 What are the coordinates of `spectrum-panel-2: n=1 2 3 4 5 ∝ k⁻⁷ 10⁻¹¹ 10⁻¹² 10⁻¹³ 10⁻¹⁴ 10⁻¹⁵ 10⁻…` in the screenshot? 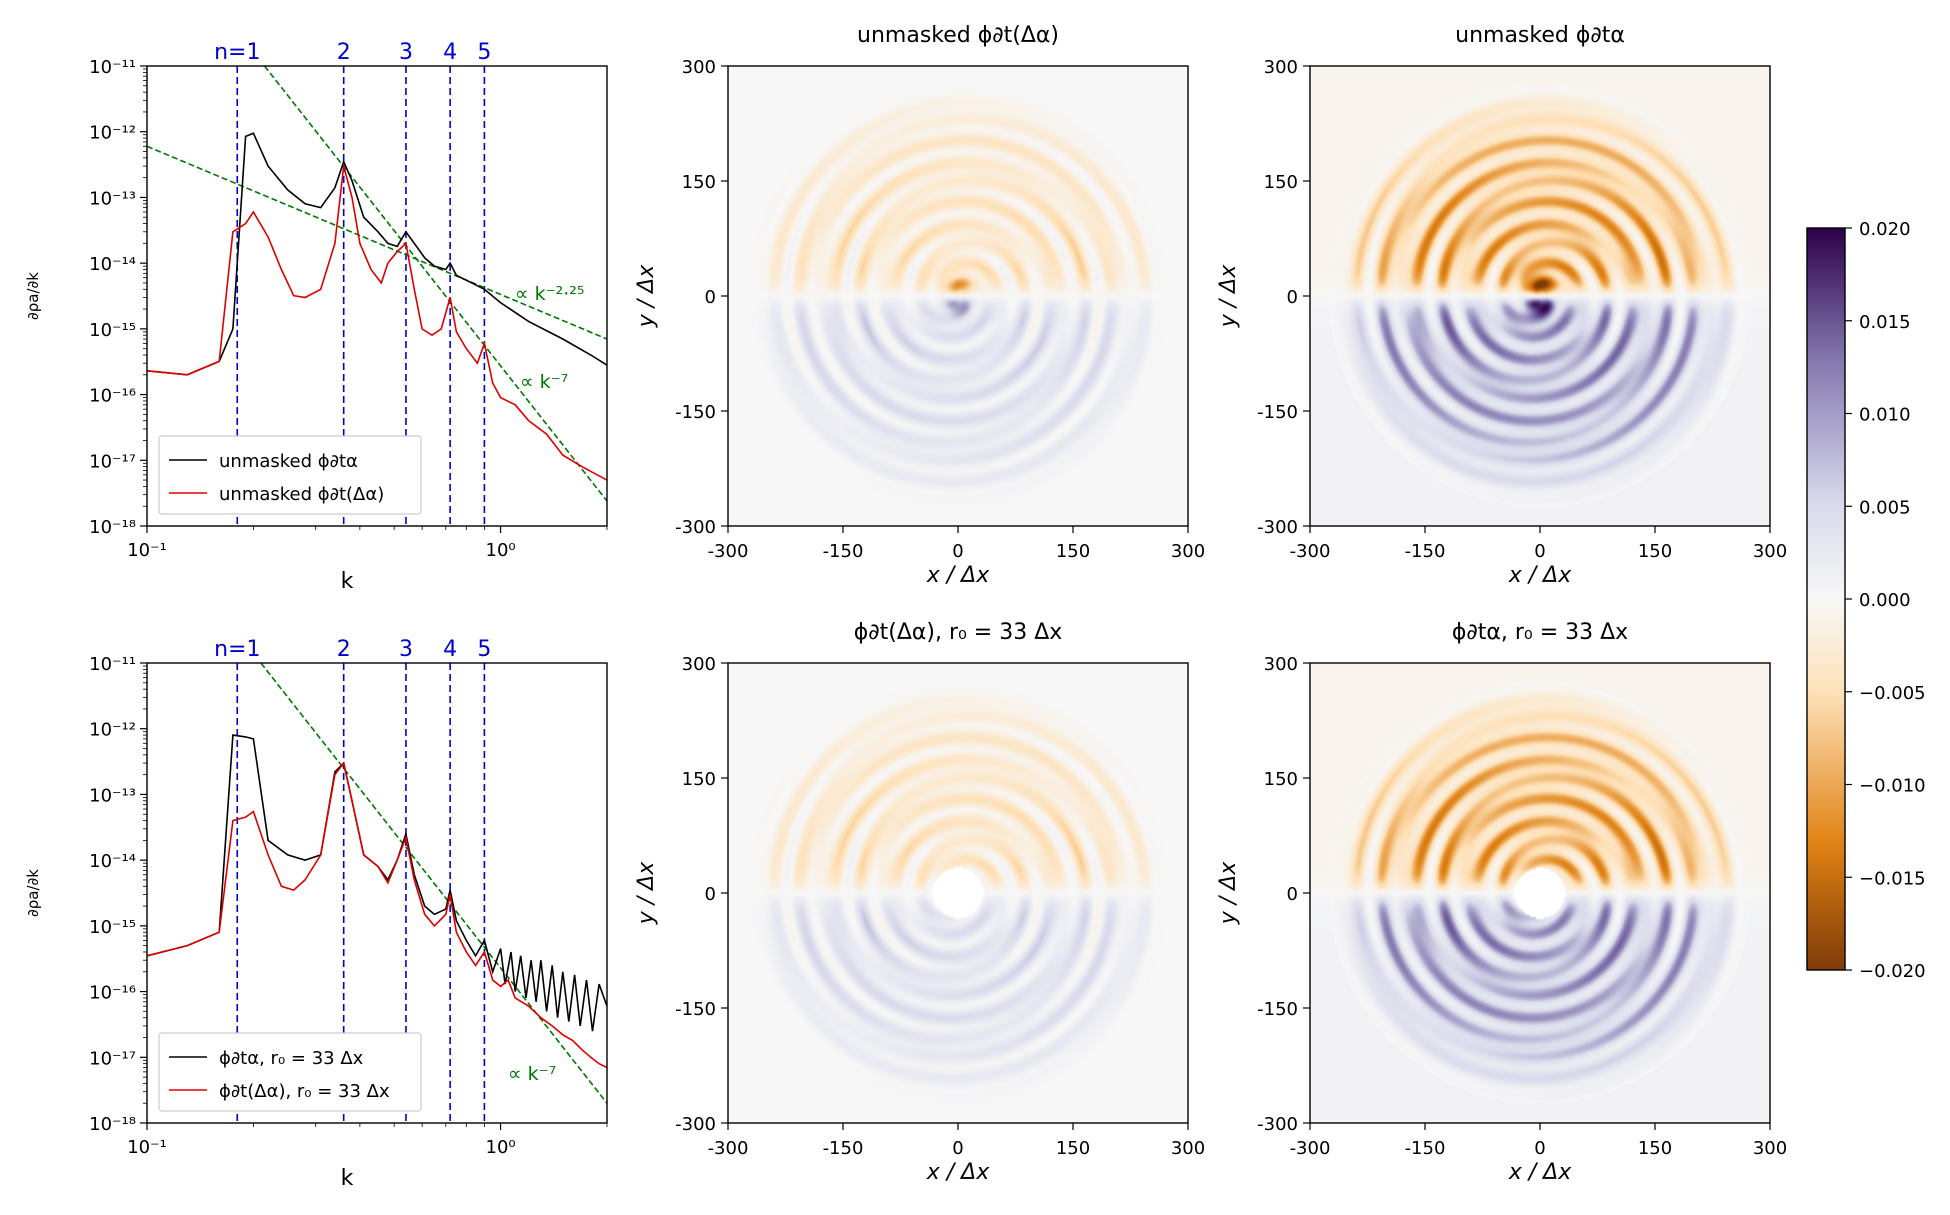 It's located at (316, 914).